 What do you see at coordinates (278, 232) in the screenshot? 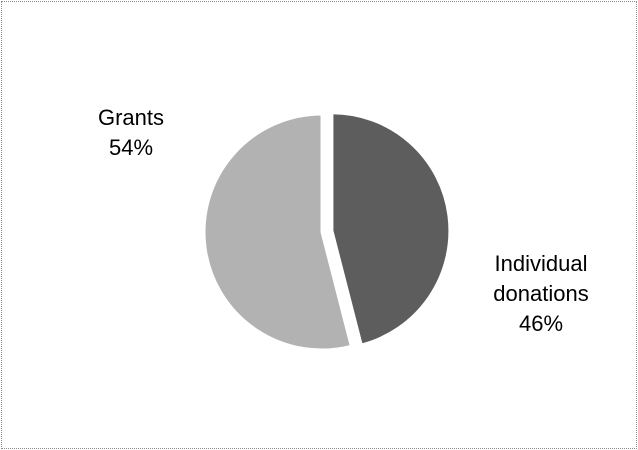
I see `pie-slice-grants` at bounding box center [278, 232].